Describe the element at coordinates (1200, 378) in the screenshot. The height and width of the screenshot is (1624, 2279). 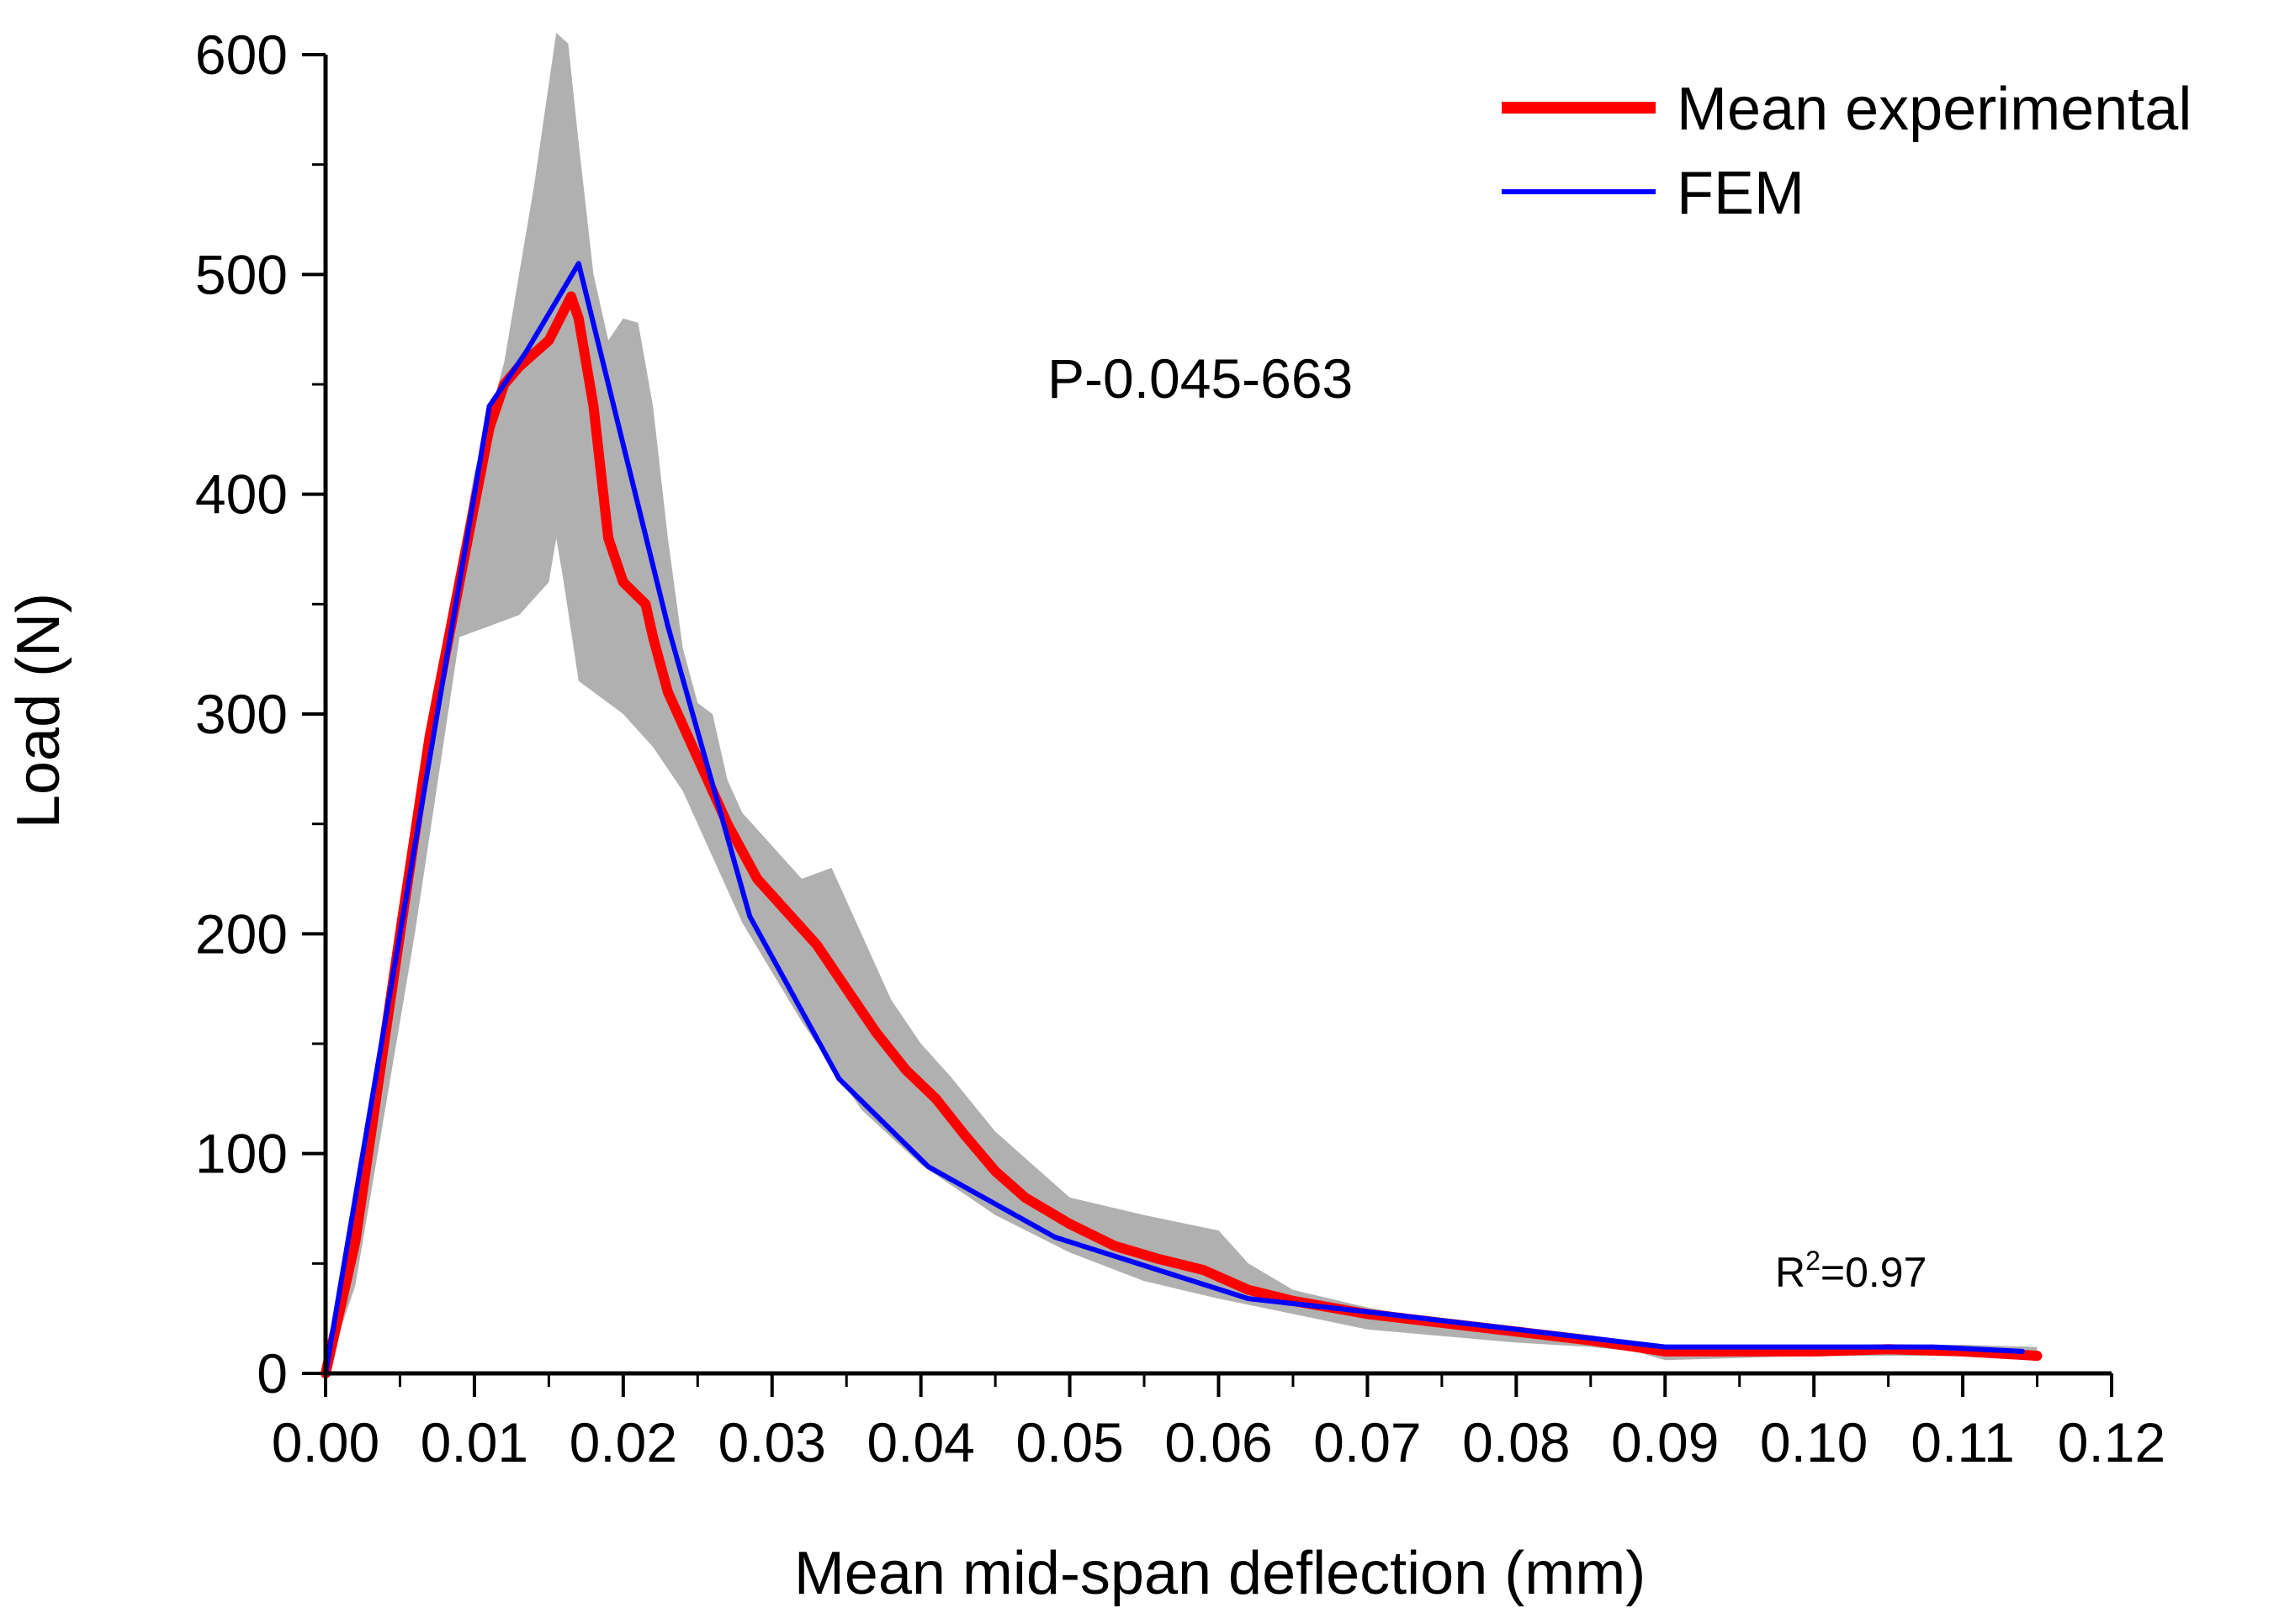
I see `specimen-label: P-0.045-663` at that location.